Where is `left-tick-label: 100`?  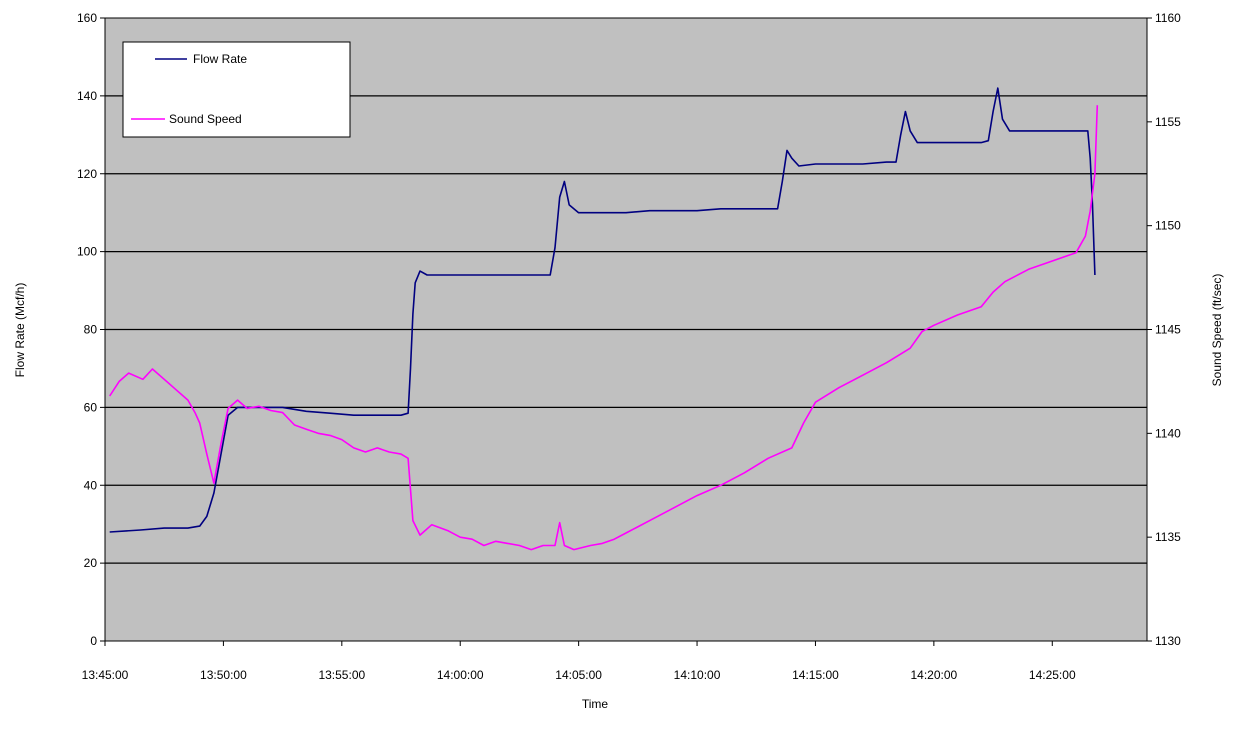 left-tick-label: 100 is located at coordinates (87, 252).